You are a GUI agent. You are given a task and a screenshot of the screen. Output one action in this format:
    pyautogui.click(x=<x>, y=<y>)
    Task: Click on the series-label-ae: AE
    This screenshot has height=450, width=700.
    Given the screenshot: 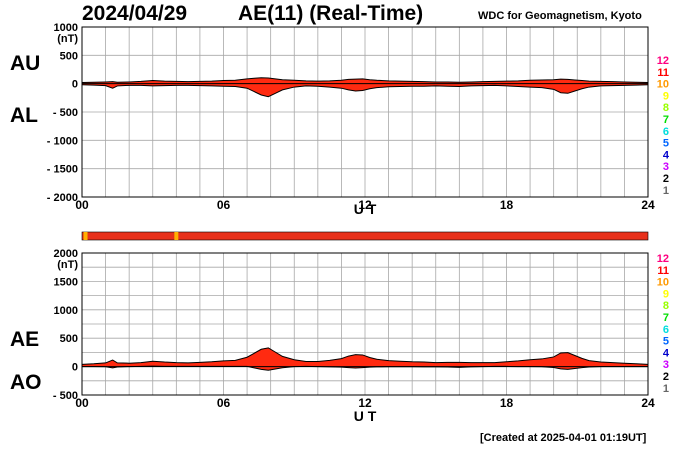 What is the action you would take?
    pyautogui.click(x=24, y=339)
    